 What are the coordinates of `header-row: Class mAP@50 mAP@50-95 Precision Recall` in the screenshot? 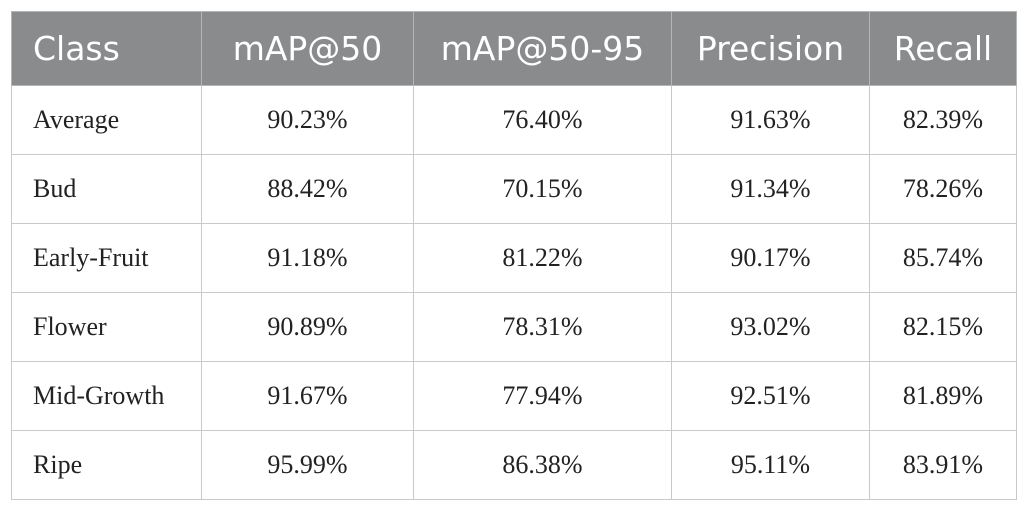 It's located at (514, 48).